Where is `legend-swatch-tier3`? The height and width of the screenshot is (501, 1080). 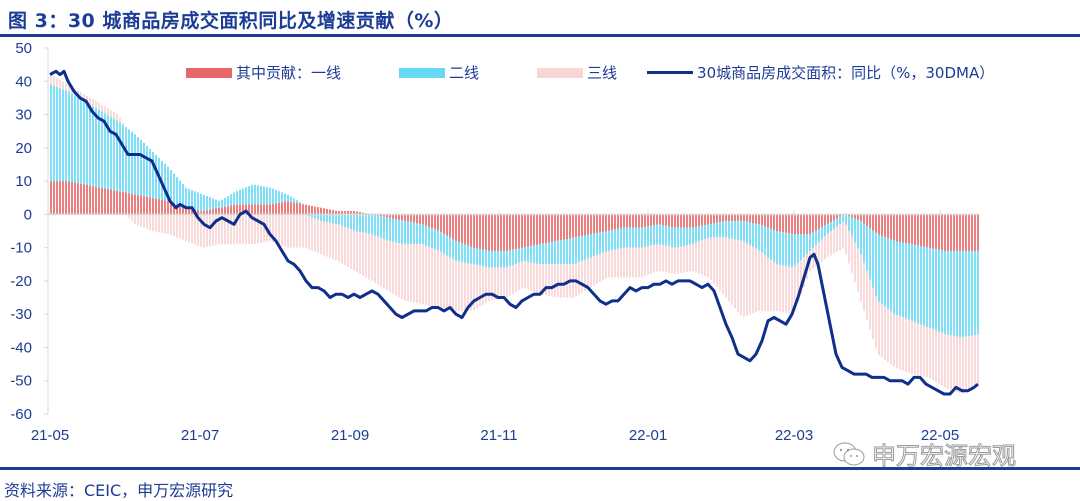
legend-swatch-tier3 is located at coordinates (560, 73).